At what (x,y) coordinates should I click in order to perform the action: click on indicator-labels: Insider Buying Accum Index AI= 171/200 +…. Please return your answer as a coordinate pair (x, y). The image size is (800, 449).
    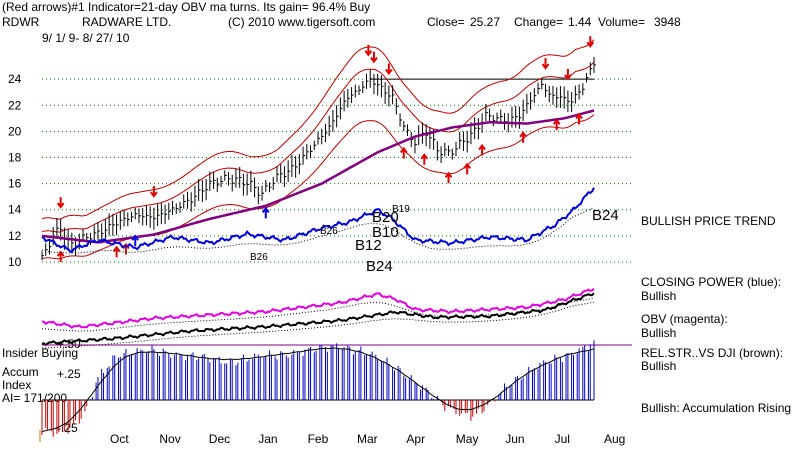
    Looking at the image, I should click on (41, 389).